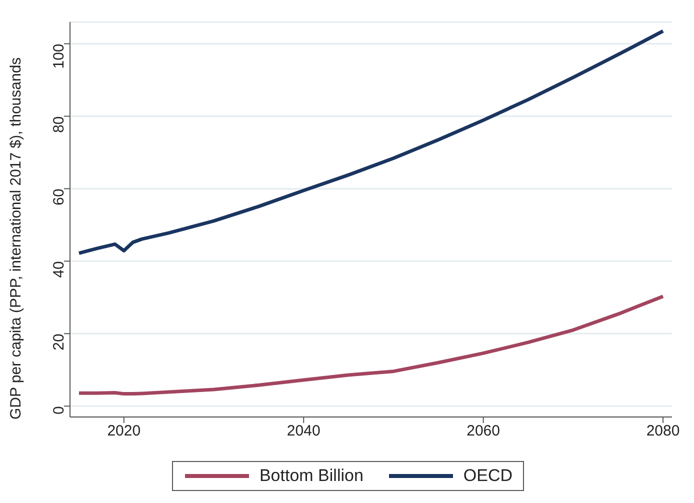 This screenshot has width=694, height=503. Describe the element at coordinates (15, 238) in the screenshot. I see `y-axis-title: GDP per capita (PPP, international 2017 $), thousands` at that location.